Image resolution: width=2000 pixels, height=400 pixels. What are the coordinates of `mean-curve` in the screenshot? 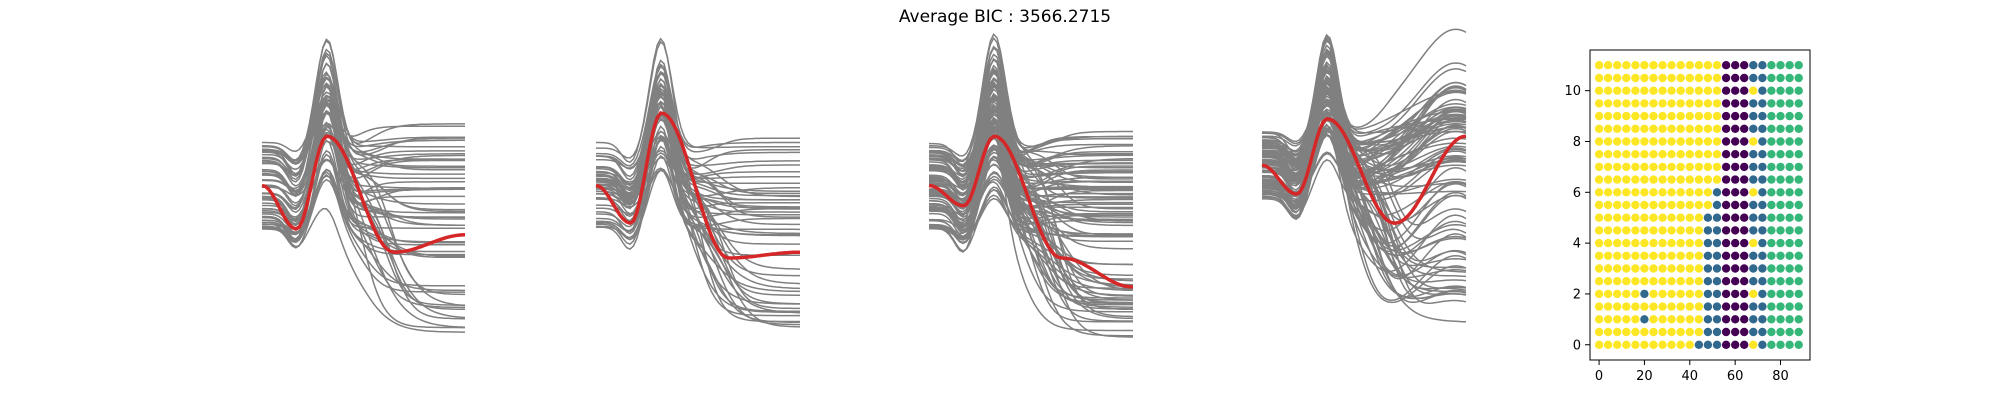 It's located at (1031, 211).